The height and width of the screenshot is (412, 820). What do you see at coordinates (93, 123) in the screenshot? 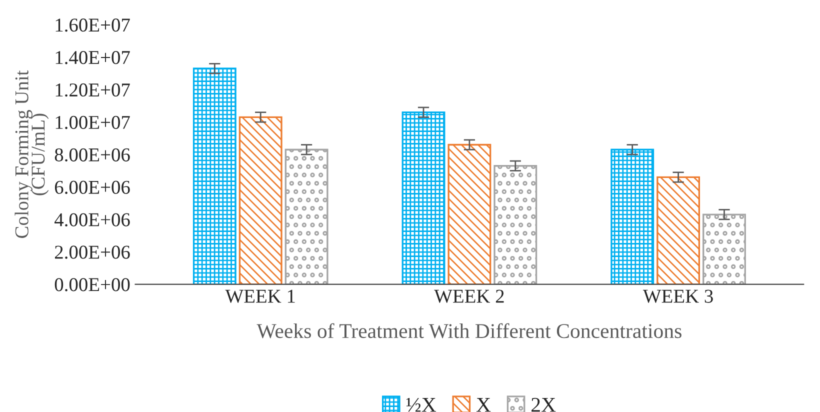
I see `y-tick-label: 1.00E+07` at bounding box center [93, 123].